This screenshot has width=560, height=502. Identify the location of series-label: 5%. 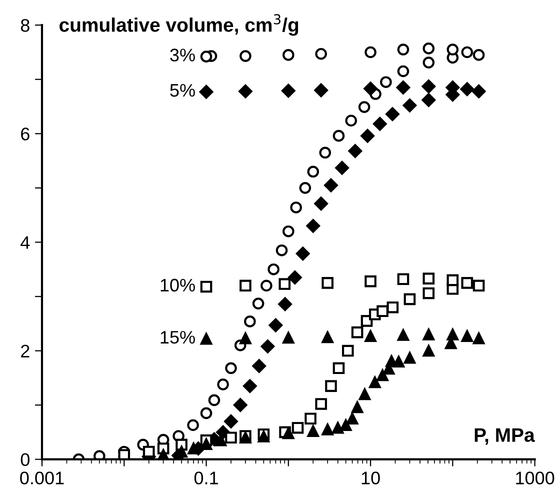
(182, 90).